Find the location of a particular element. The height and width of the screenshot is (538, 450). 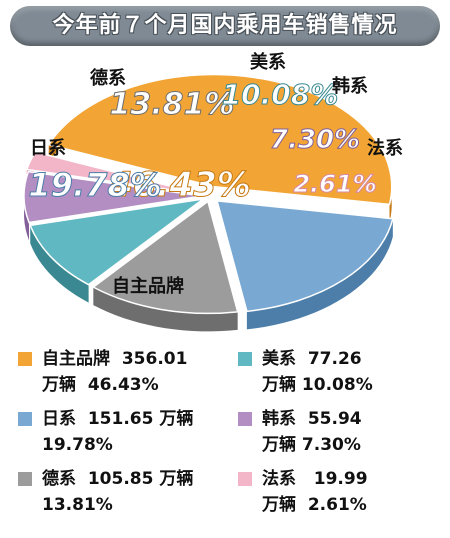

slice-percent-label-rixi: 19.78% is located at coordinates (94, 185).